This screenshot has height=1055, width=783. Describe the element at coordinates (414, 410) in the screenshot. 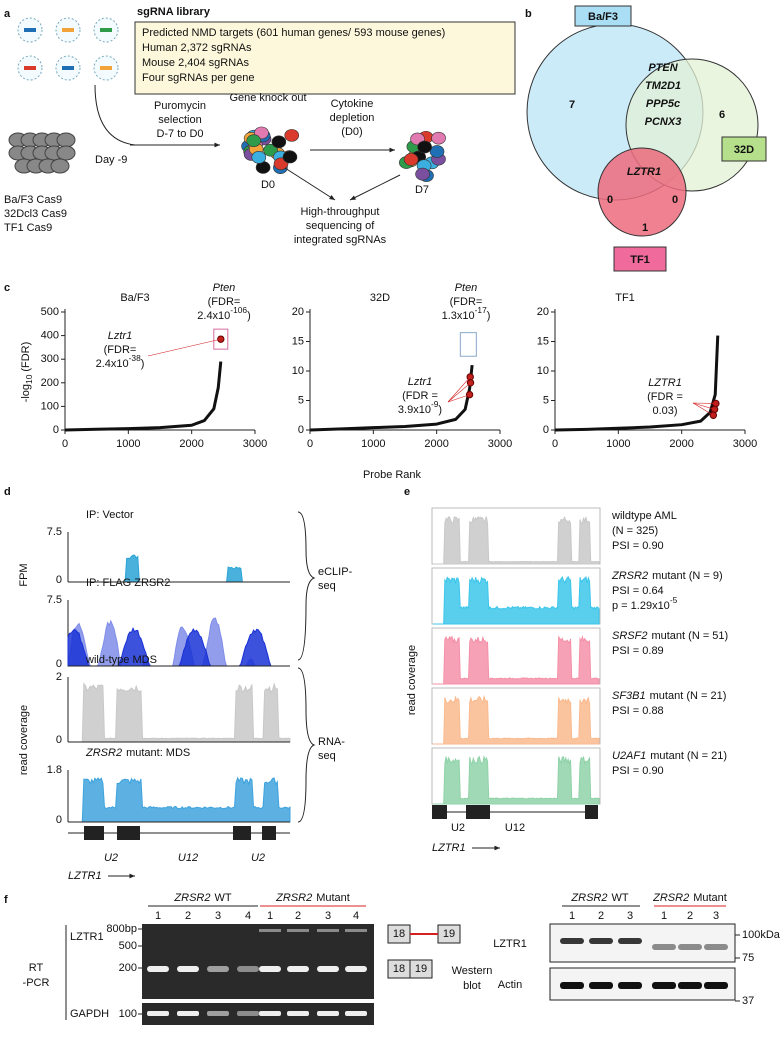

I see `text-part: 3.9x10` at that location.